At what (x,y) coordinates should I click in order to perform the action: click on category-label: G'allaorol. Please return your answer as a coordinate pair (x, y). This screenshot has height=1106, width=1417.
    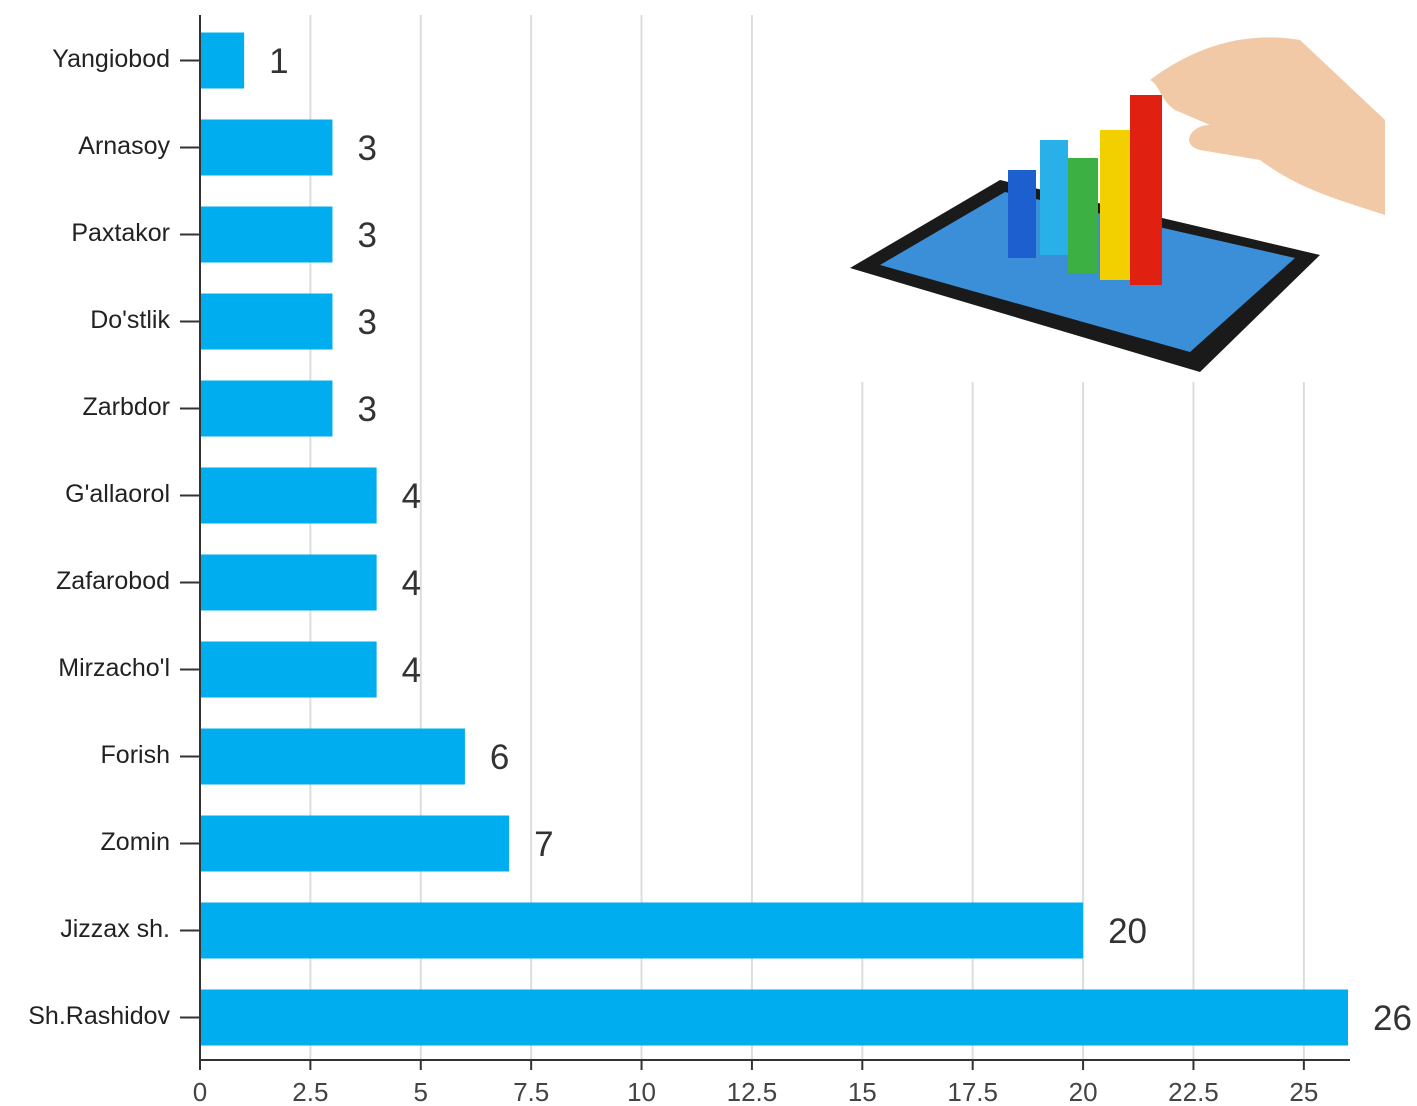
    Looking at the image, I should click on (117, 494).